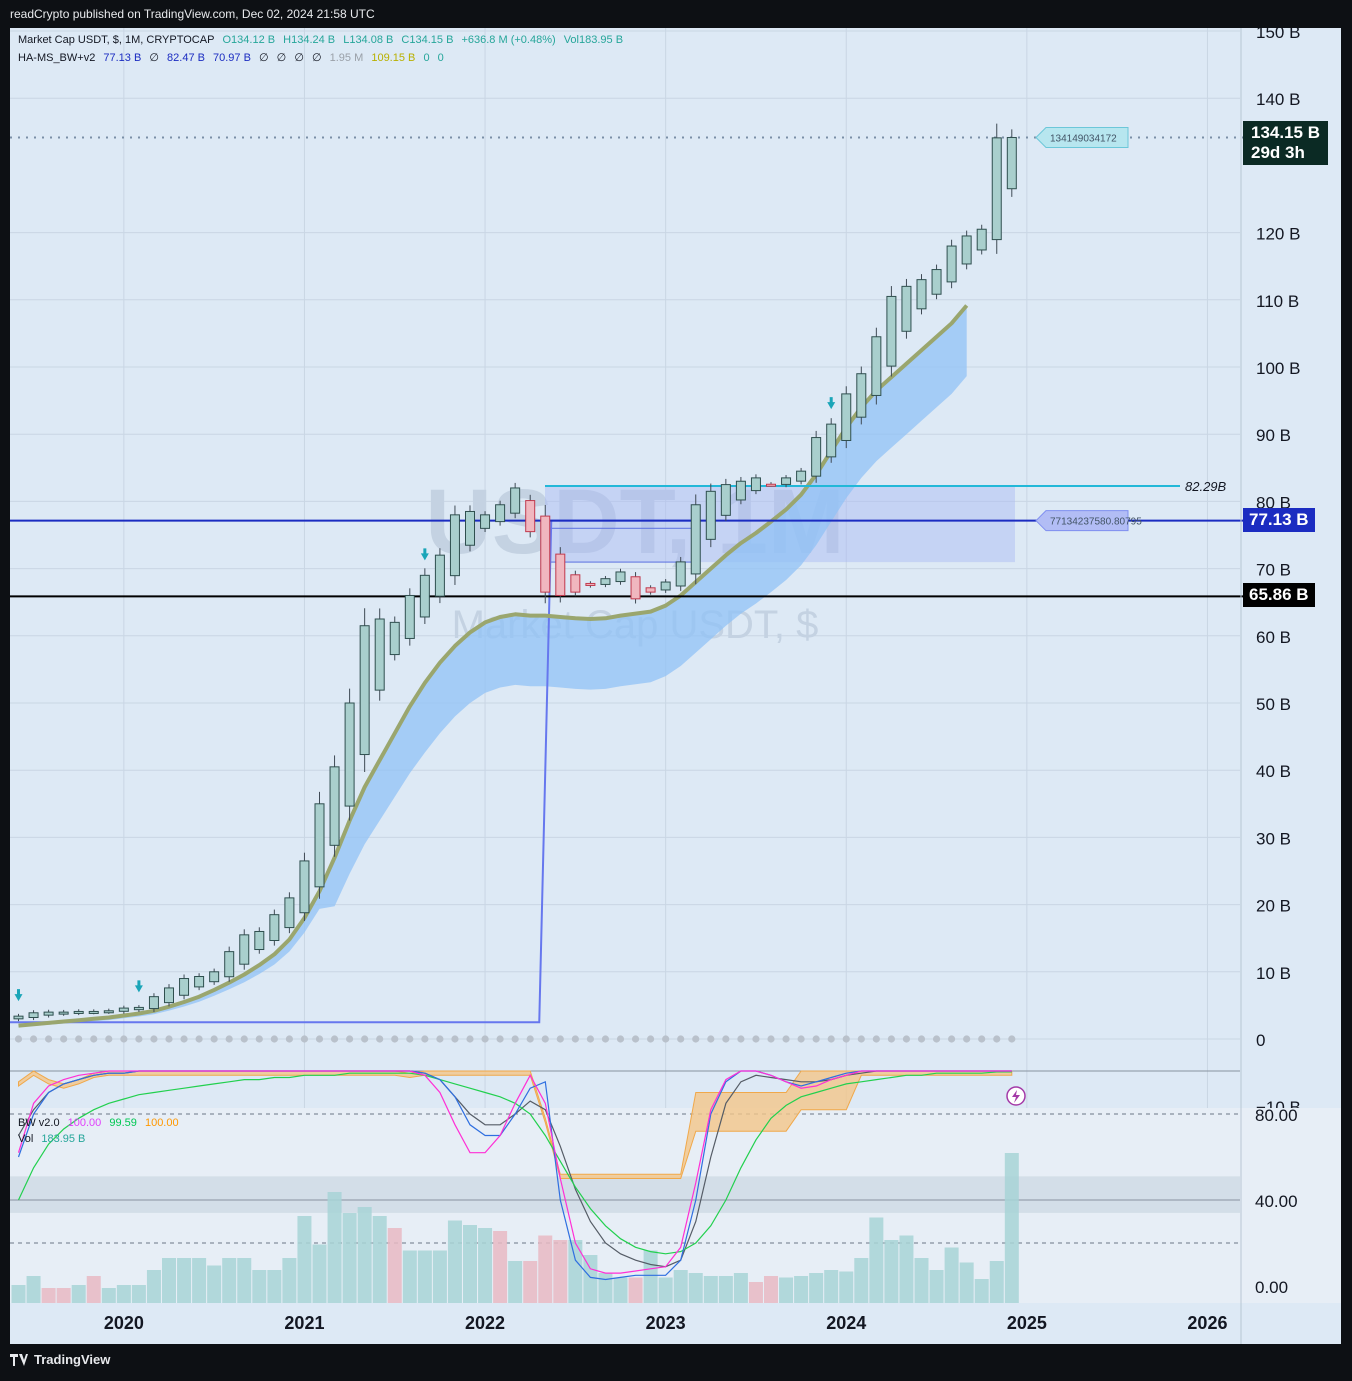  What do you see at coordinates (316, 58) in the screenshot?
I see `indicator-value: ∅` at bounding box center [316, 58].